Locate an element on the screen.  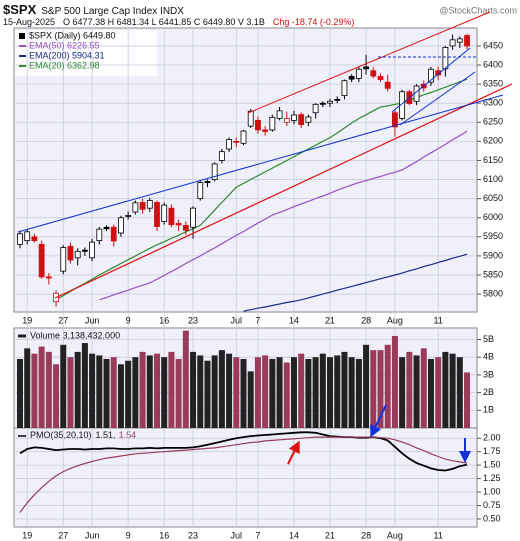
arrow is located at coordinates (378, 421).